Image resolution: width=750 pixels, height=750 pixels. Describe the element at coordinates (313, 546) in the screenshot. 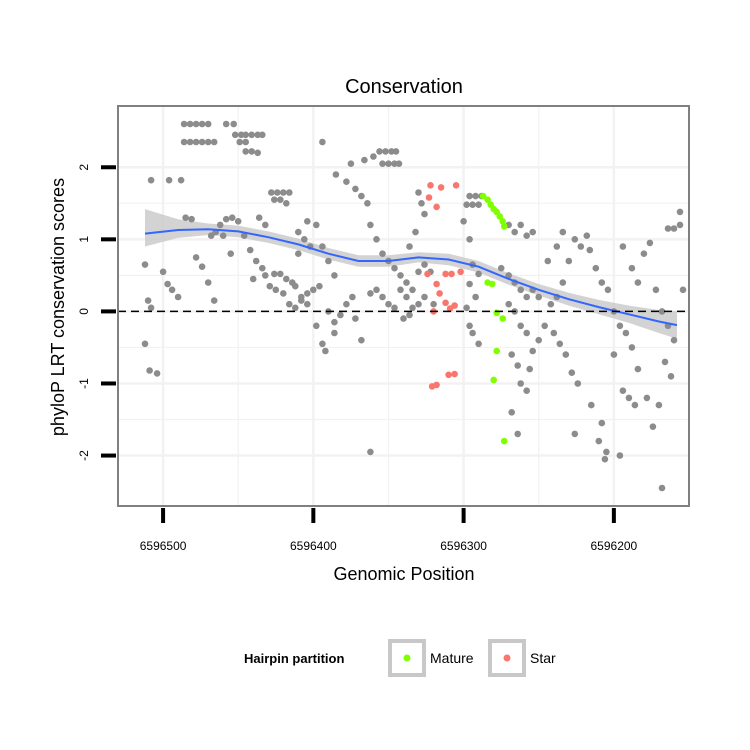

I see `x-tick-label: 6596400` at that location.